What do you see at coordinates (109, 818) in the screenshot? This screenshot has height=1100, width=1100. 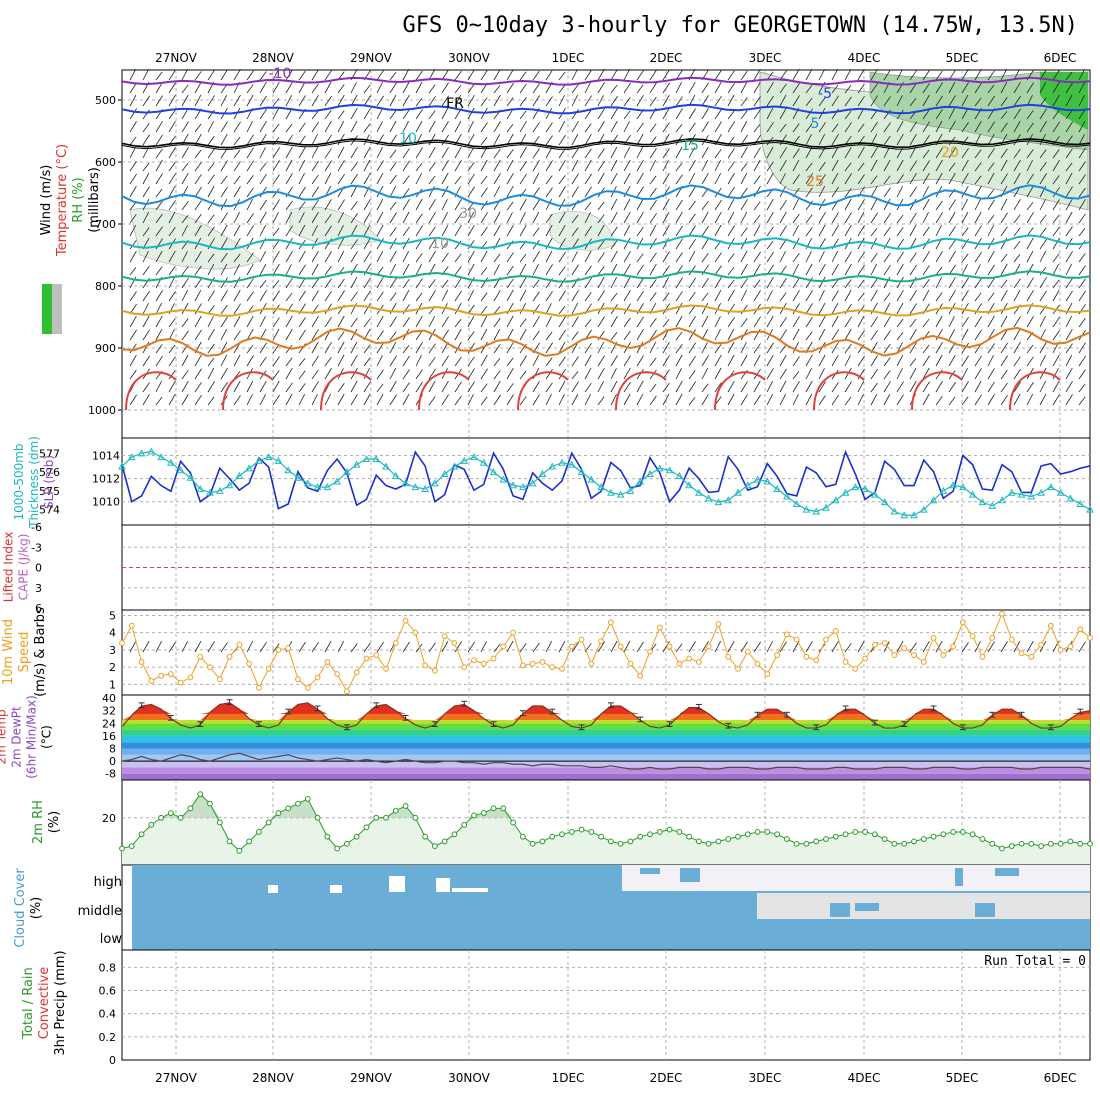 I see `tick-label: 20` at bounding box center [109, 818].